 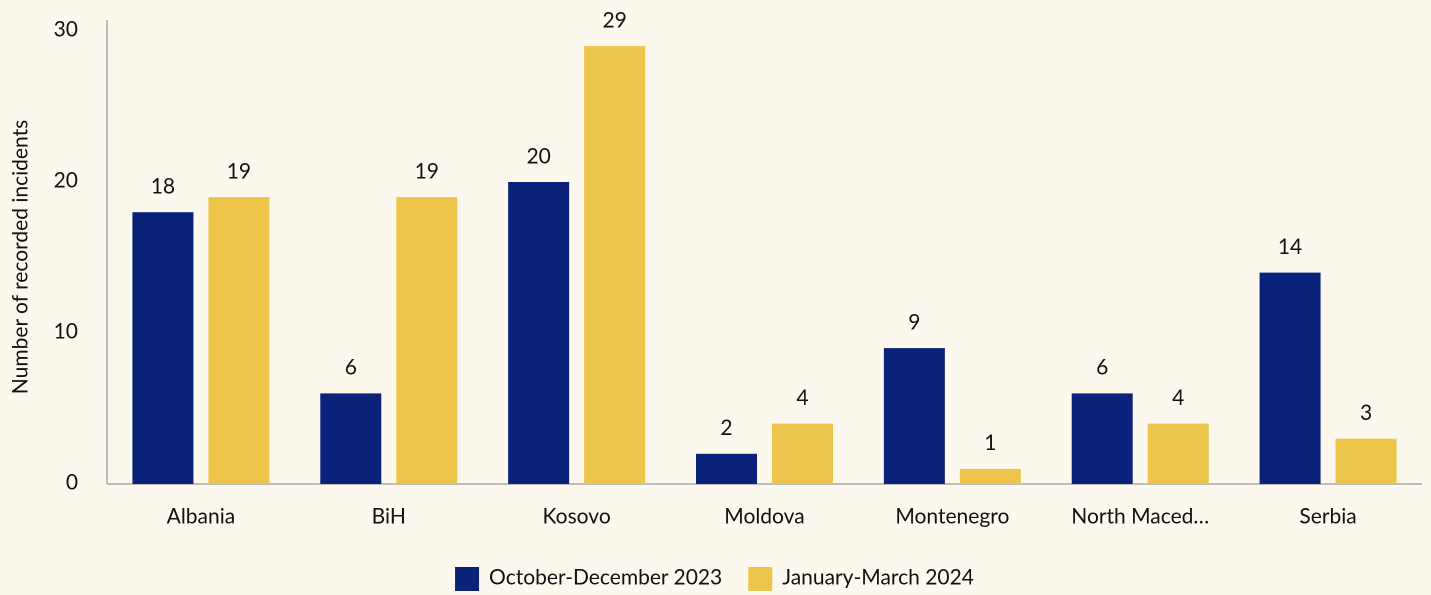 What do you see at coordinates (1366, 412) in the screenshot?
I see `data-label: 3` at bounding box center [1366, 412].